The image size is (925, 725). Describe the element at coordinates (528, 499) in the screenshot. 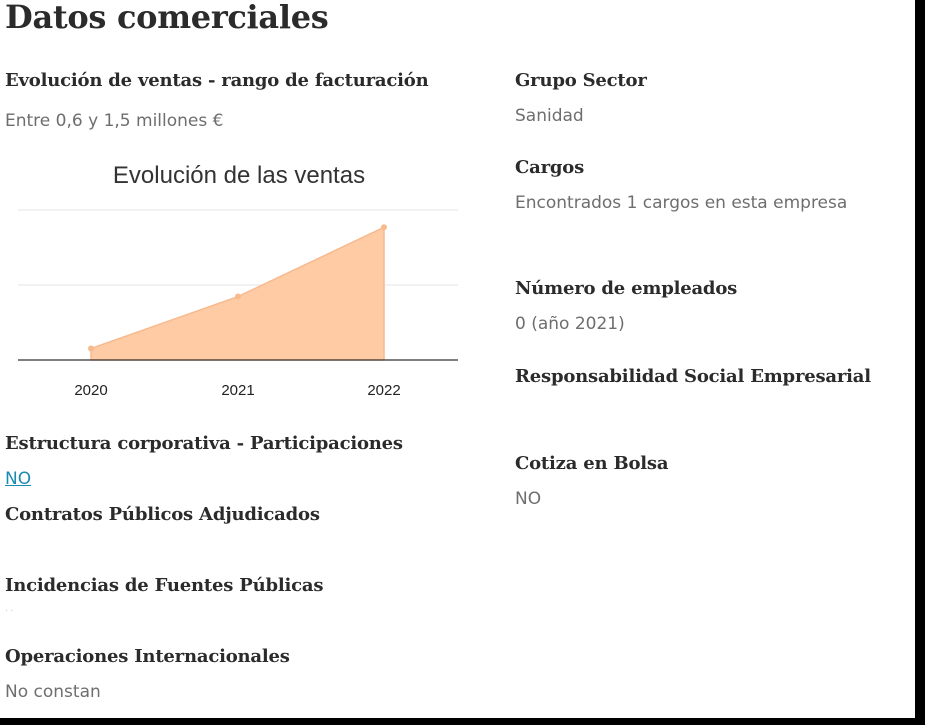

I see `bolsa-value: NO` at that location.